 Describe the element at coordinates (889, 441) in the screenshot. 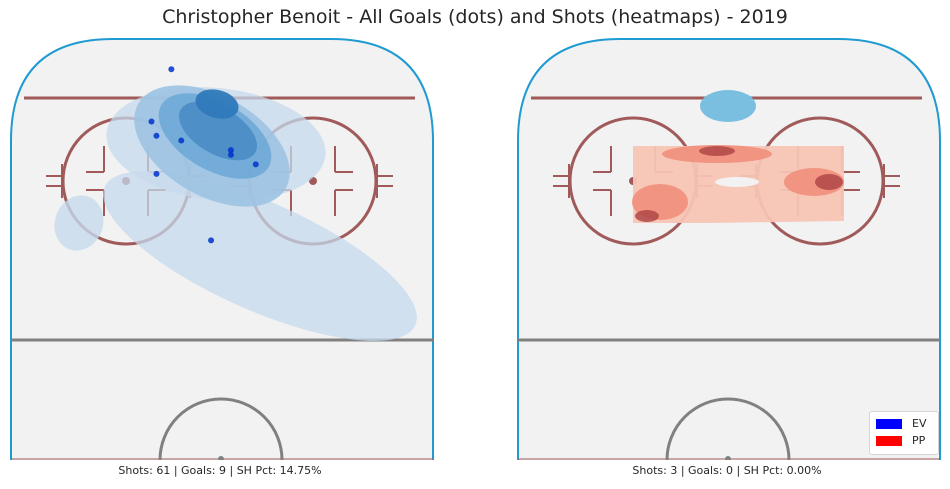

I see `legend-swatch-pp` at that location.